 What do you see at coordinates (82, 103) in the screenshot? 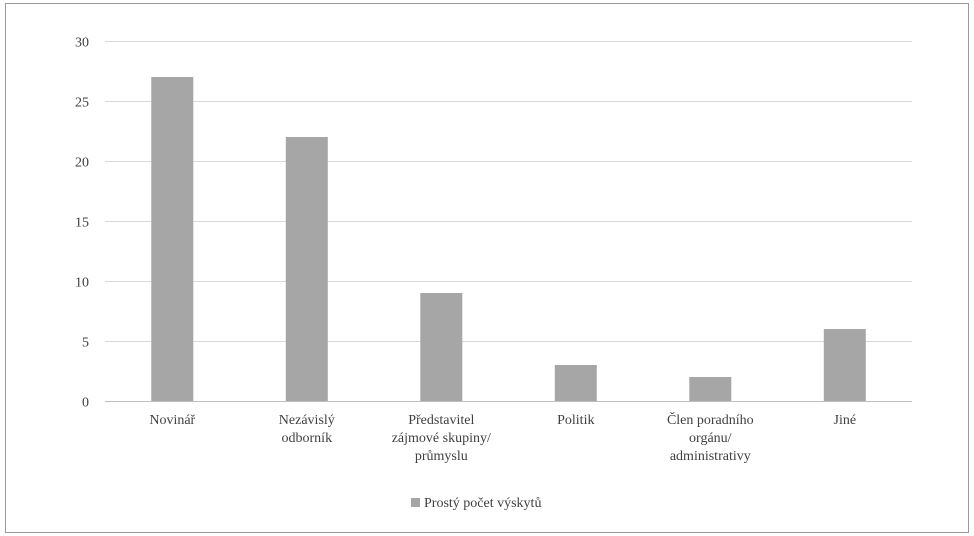
I see `y-tick-label: 25` at bounding box center [82, 103].